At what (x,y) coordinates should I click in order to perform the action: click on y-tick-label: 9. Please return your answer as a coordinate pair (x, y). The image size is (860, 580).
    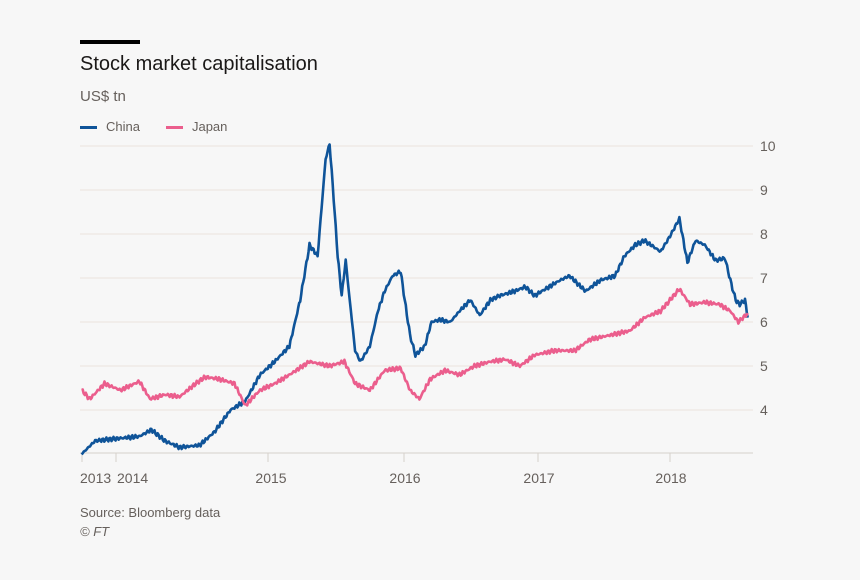
    Looking at the image, I should click on (764, 190).